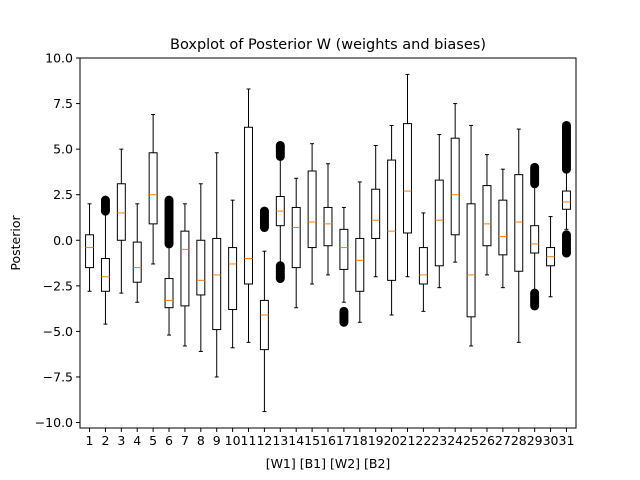 The image size is (640, 480). Describe the element at coordinates (487, 440) in the screenshot. I see `x-tick-label: 26` at that location.